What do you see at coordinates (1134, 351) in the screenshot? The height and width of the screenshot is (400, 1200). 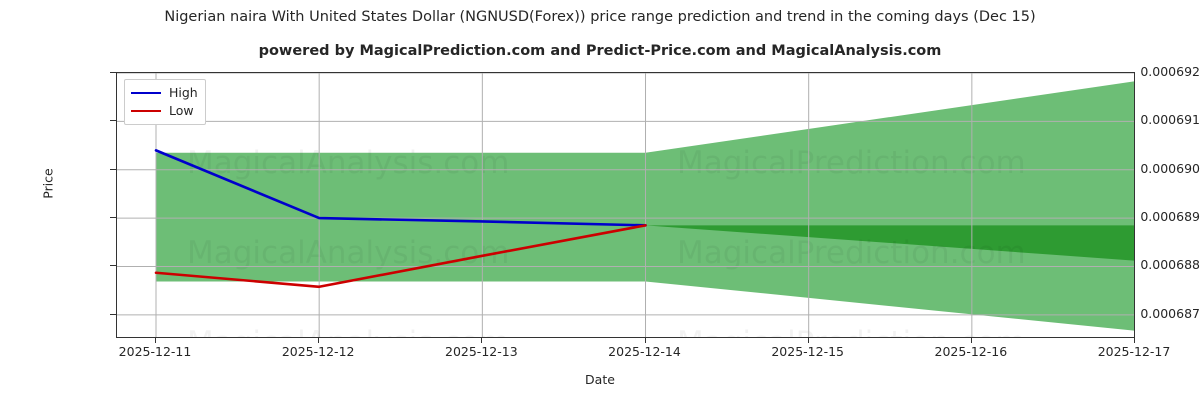 I see `x-tick-label: 2025-12-17` at bounding box center [1134, 351].